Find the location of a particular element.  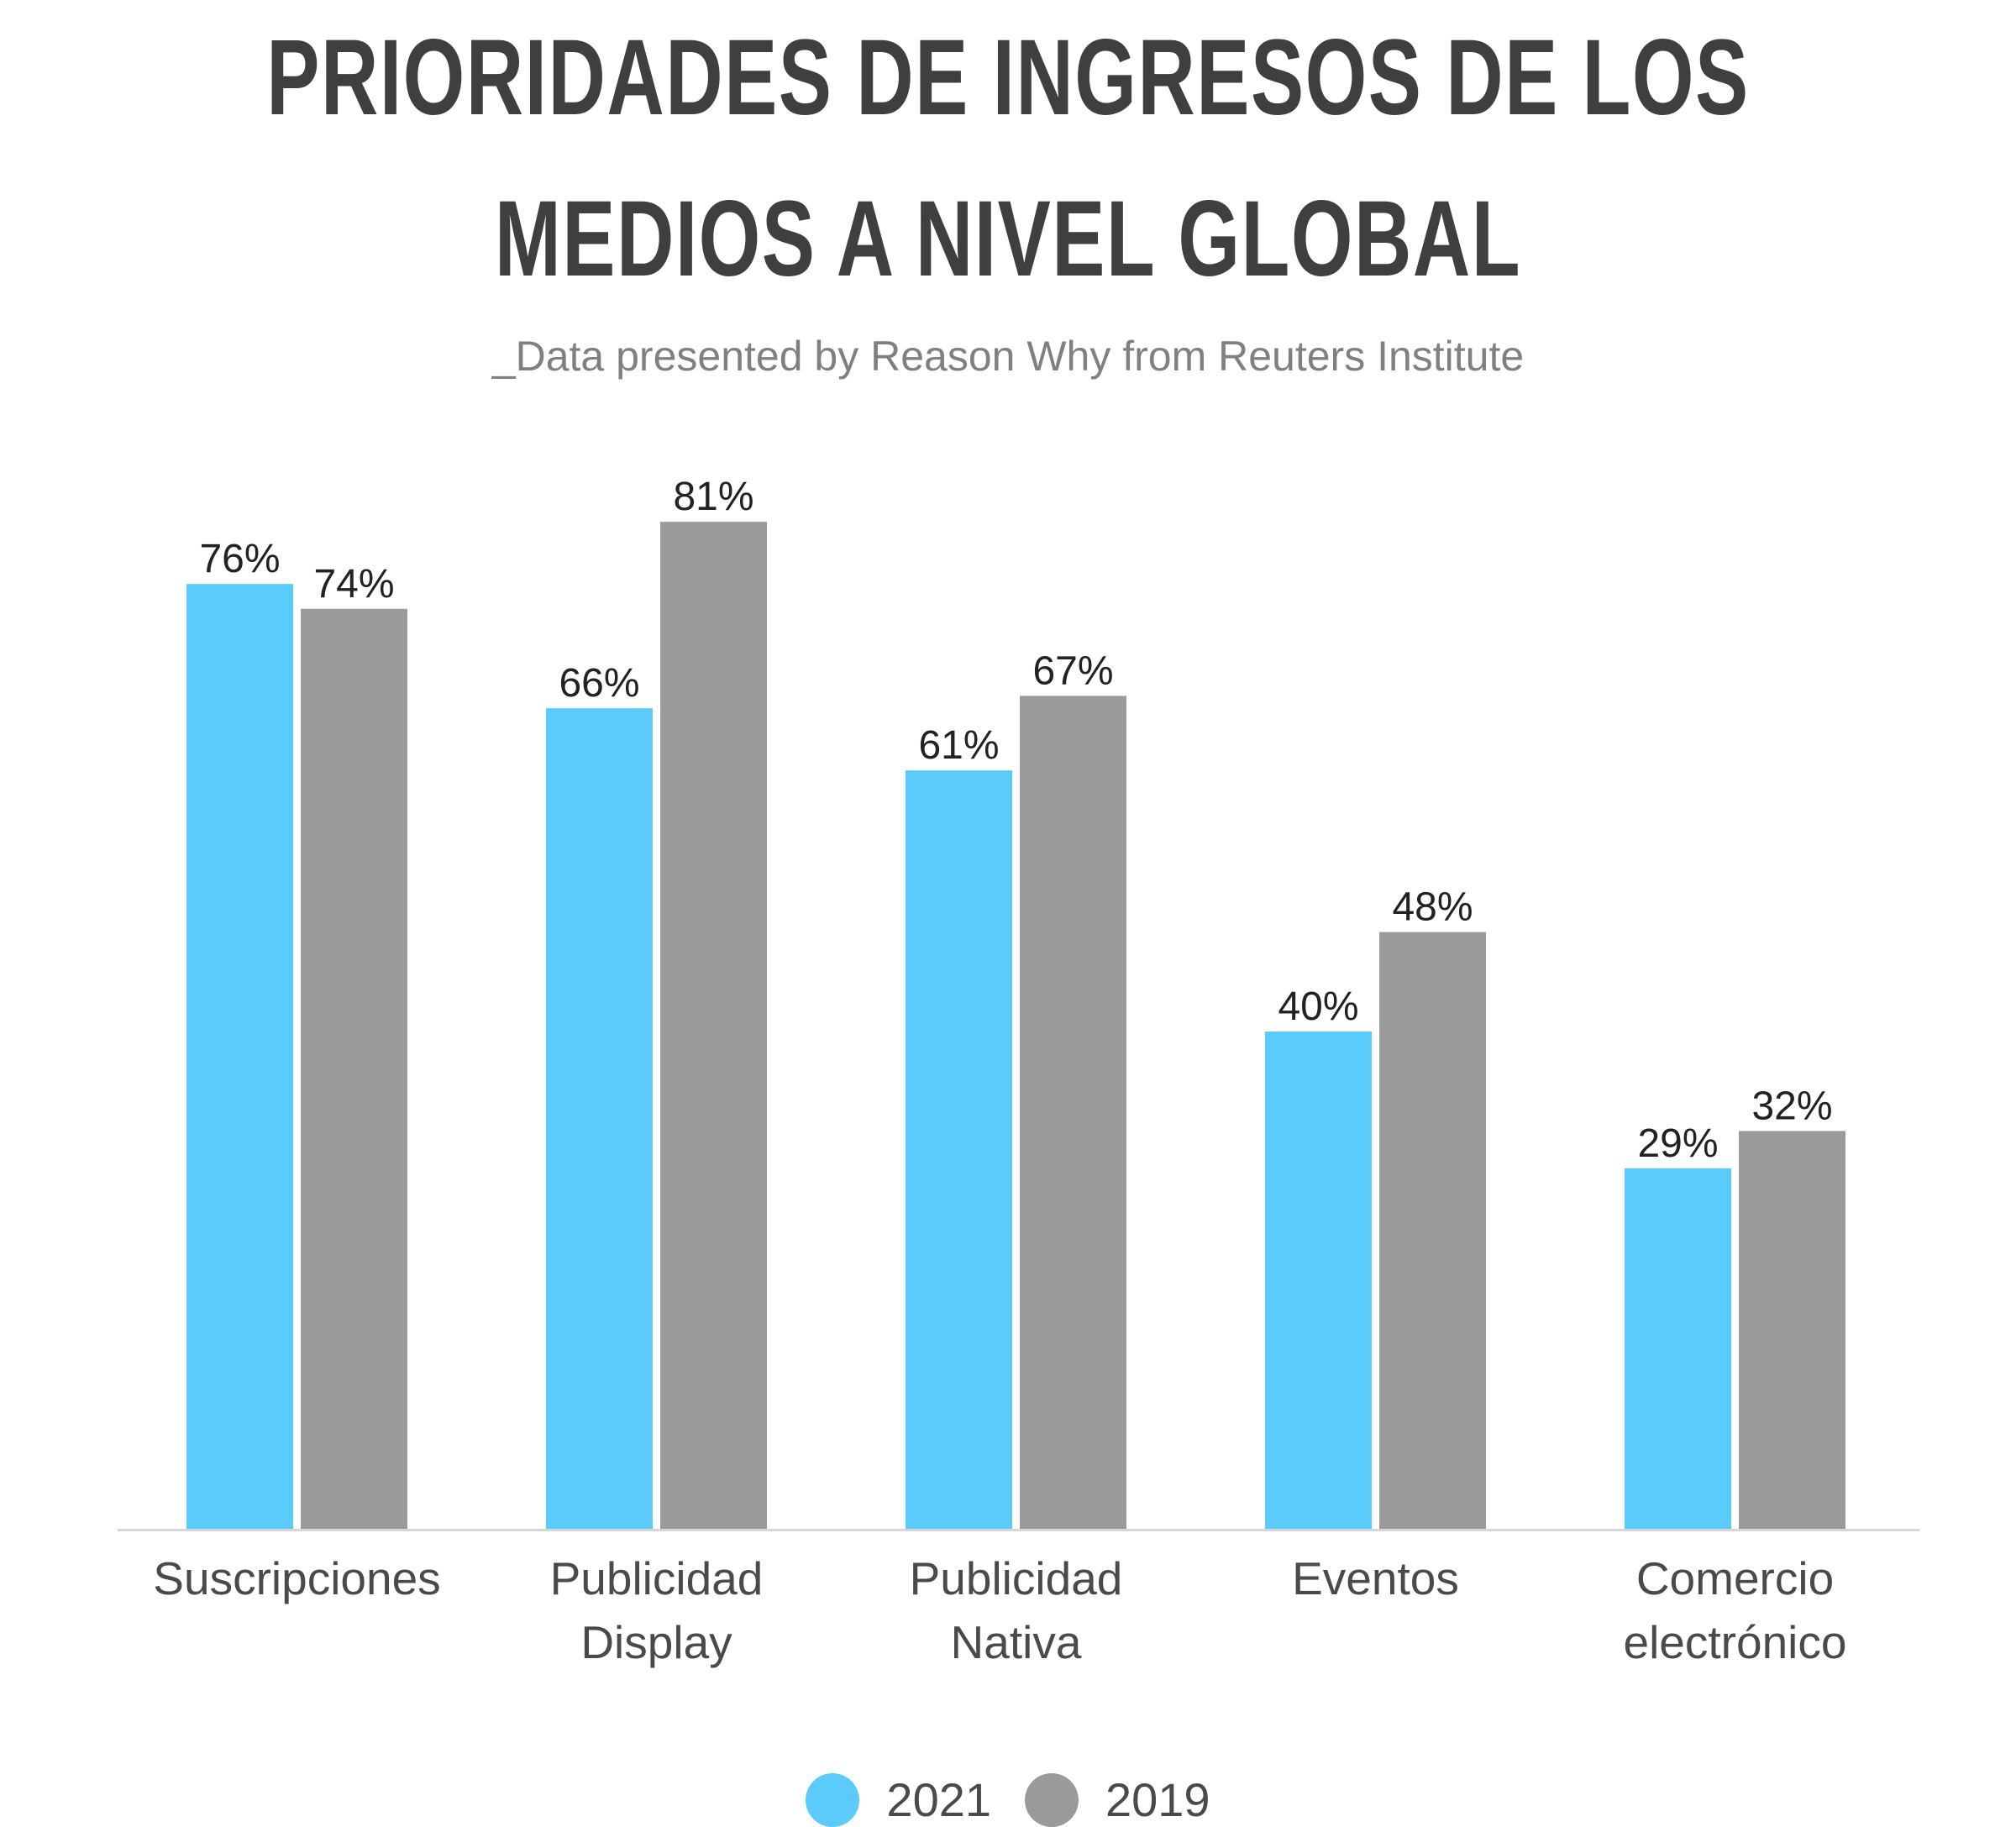

data-label-2019-4: 32% is located at coordinates (1791, 1106).